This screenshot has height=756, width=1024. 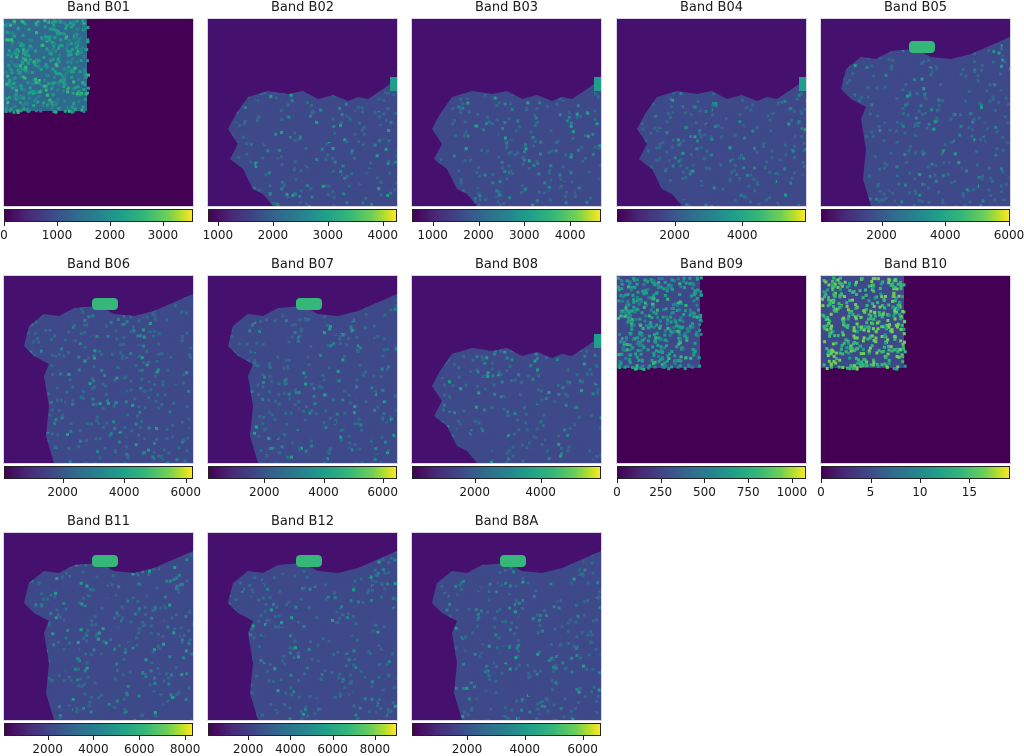 What do you see at coordinates (711, 8) in the screenshot?
I see `panel-title: Band B04` at bounding box center [711, 8].